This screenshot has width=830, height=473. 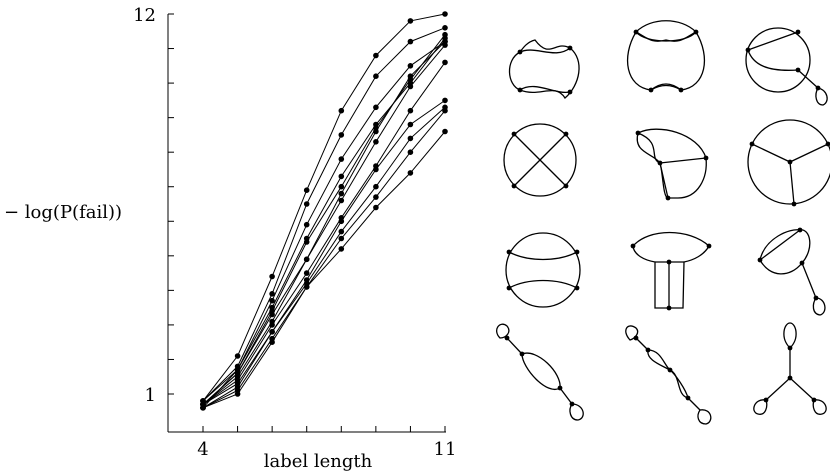 I want to click on y-tick-label-bottom: 1, so click(x=150, y=395).